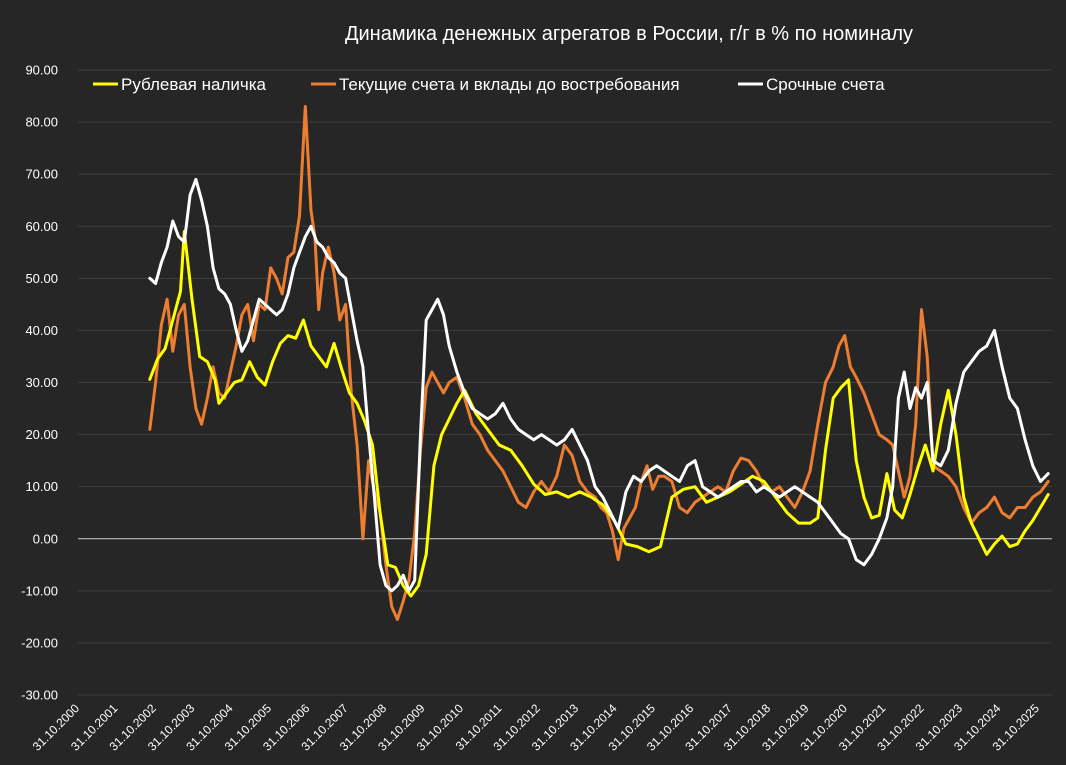 The image size is (1066, 765). Describe the element at coordinates (194, 84) in the screenshot. I see `legend-label-0: Рублевая наличка` at that location.